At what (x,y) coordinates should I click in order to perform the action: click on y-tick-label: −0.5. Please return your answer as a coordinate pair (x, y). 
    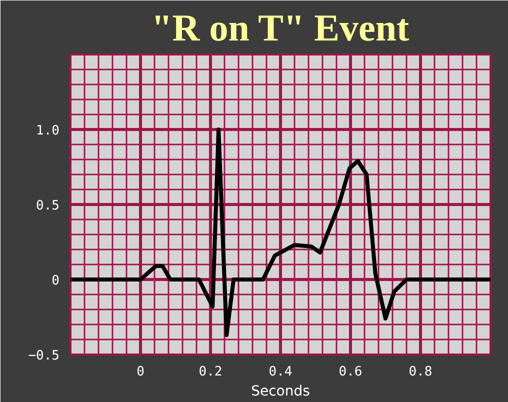
    Looking at the image, I should click on (44, 356).